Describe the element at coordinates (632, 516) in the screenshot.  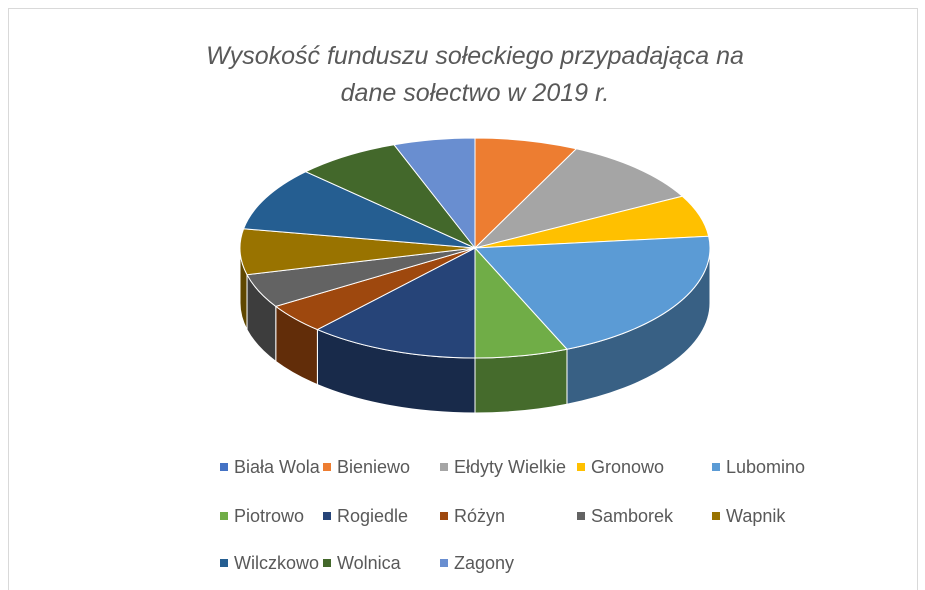
I see `legend-label: Samborek` at that location.